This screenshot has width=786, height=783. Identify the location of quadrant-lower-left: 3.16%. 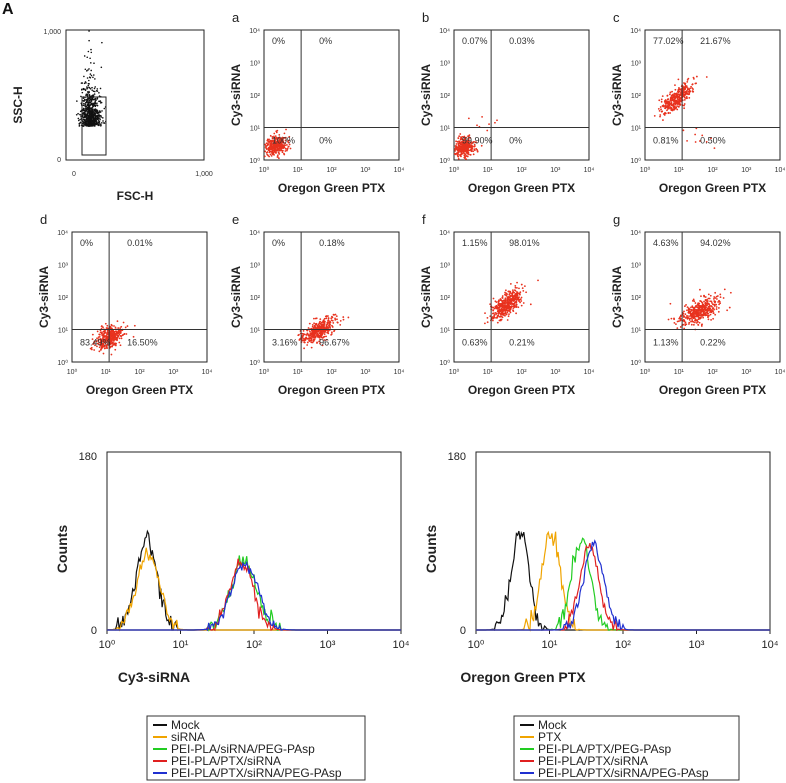
(285, 343).